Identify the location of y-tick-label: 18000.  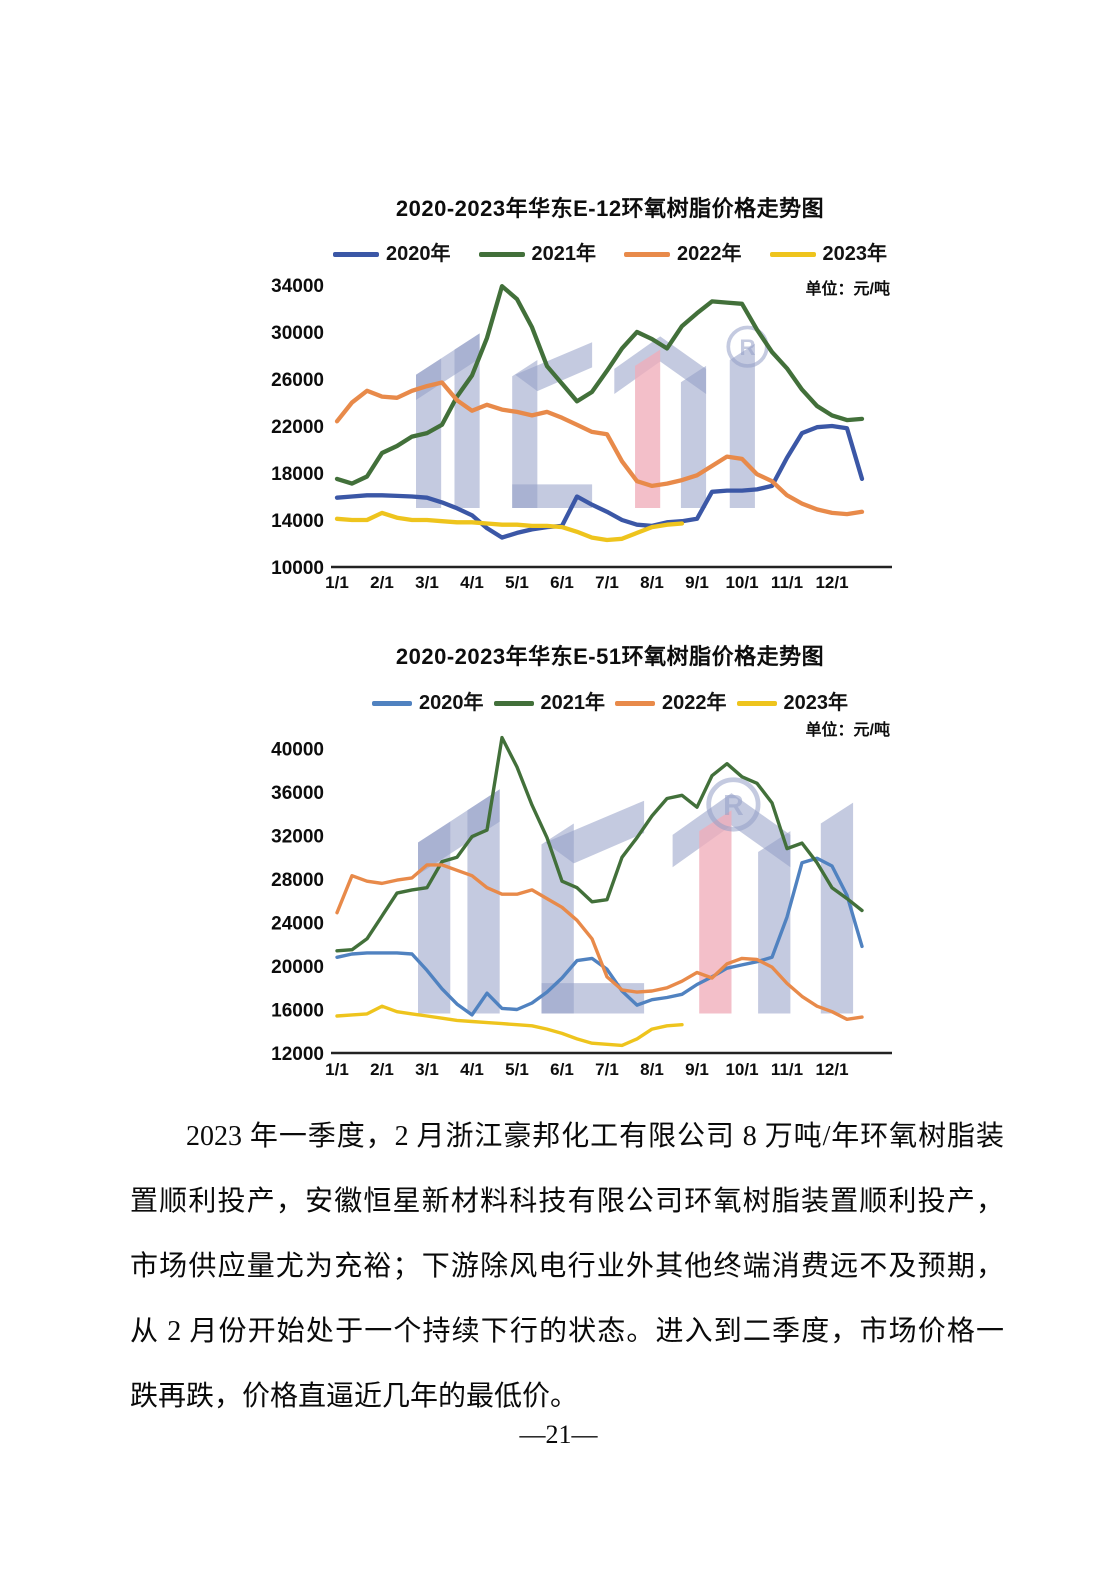
(297, 474).